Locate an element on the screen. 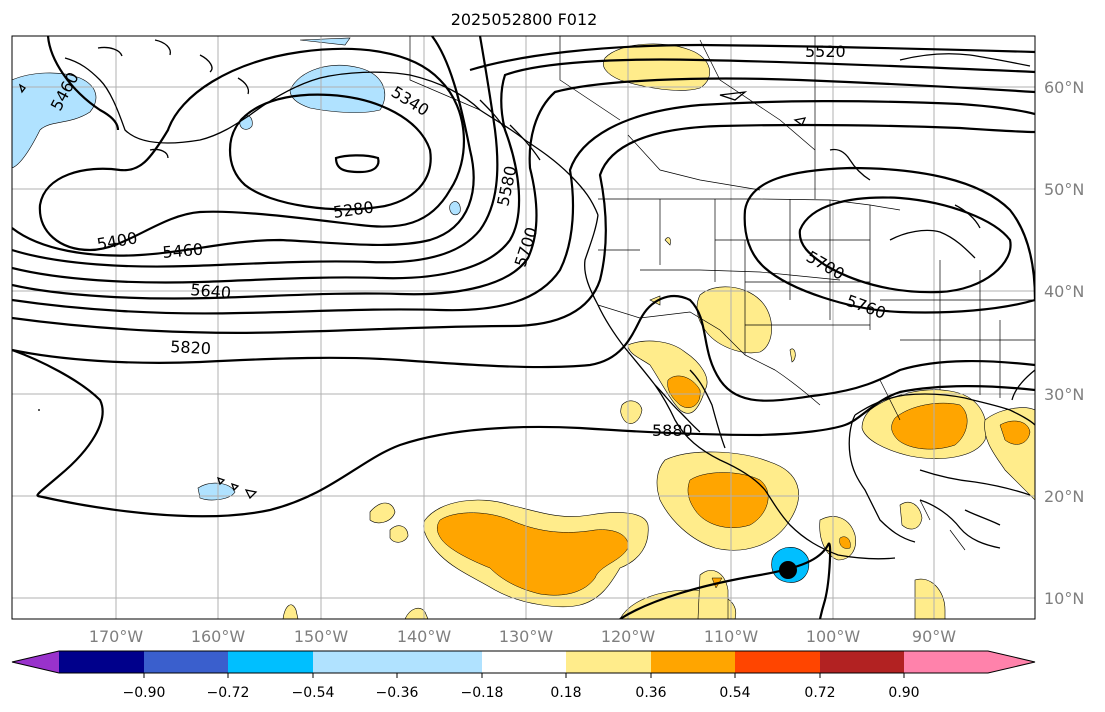  contour-label: 5640 is located at coordinates (211, 291).